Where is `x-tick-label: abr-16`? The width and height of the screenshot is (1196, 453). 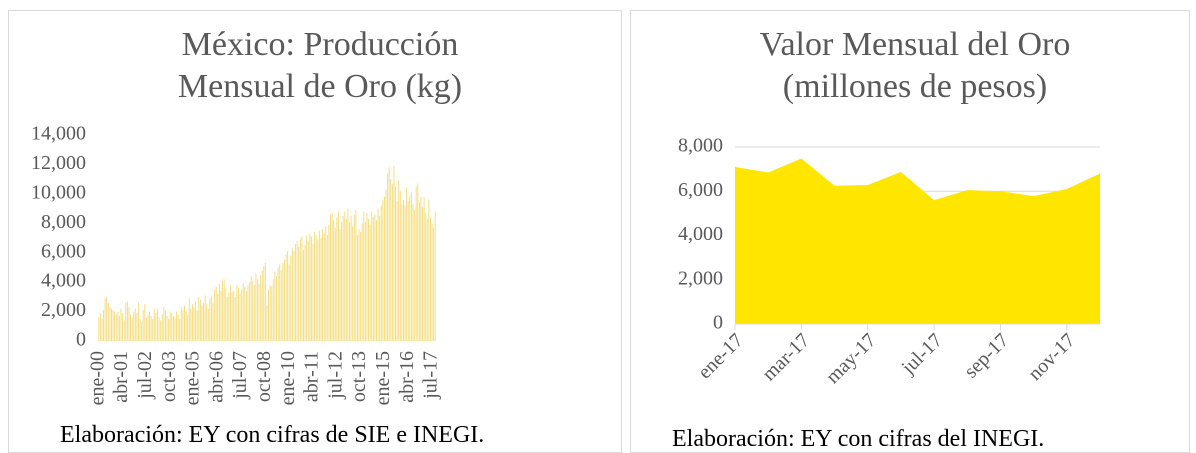 x-tick-label: abr-16 is located at coordinates (407, 377).